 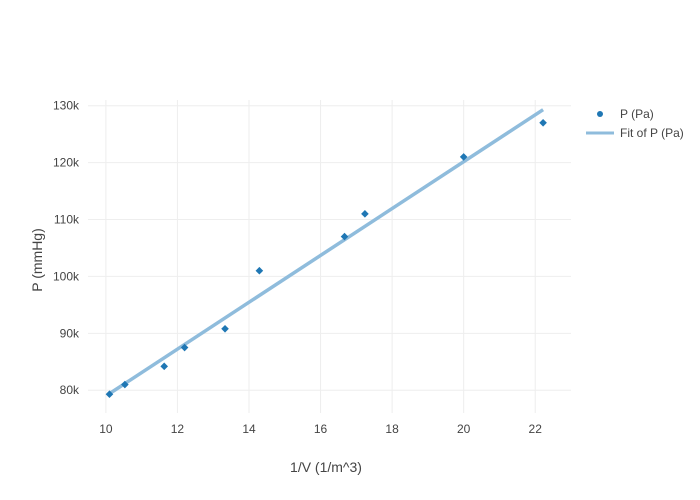 What do you see at coordinates (70, 333) in the screenshot?
I see `y-tick-label: 90k` at bounding box center [70, 333].